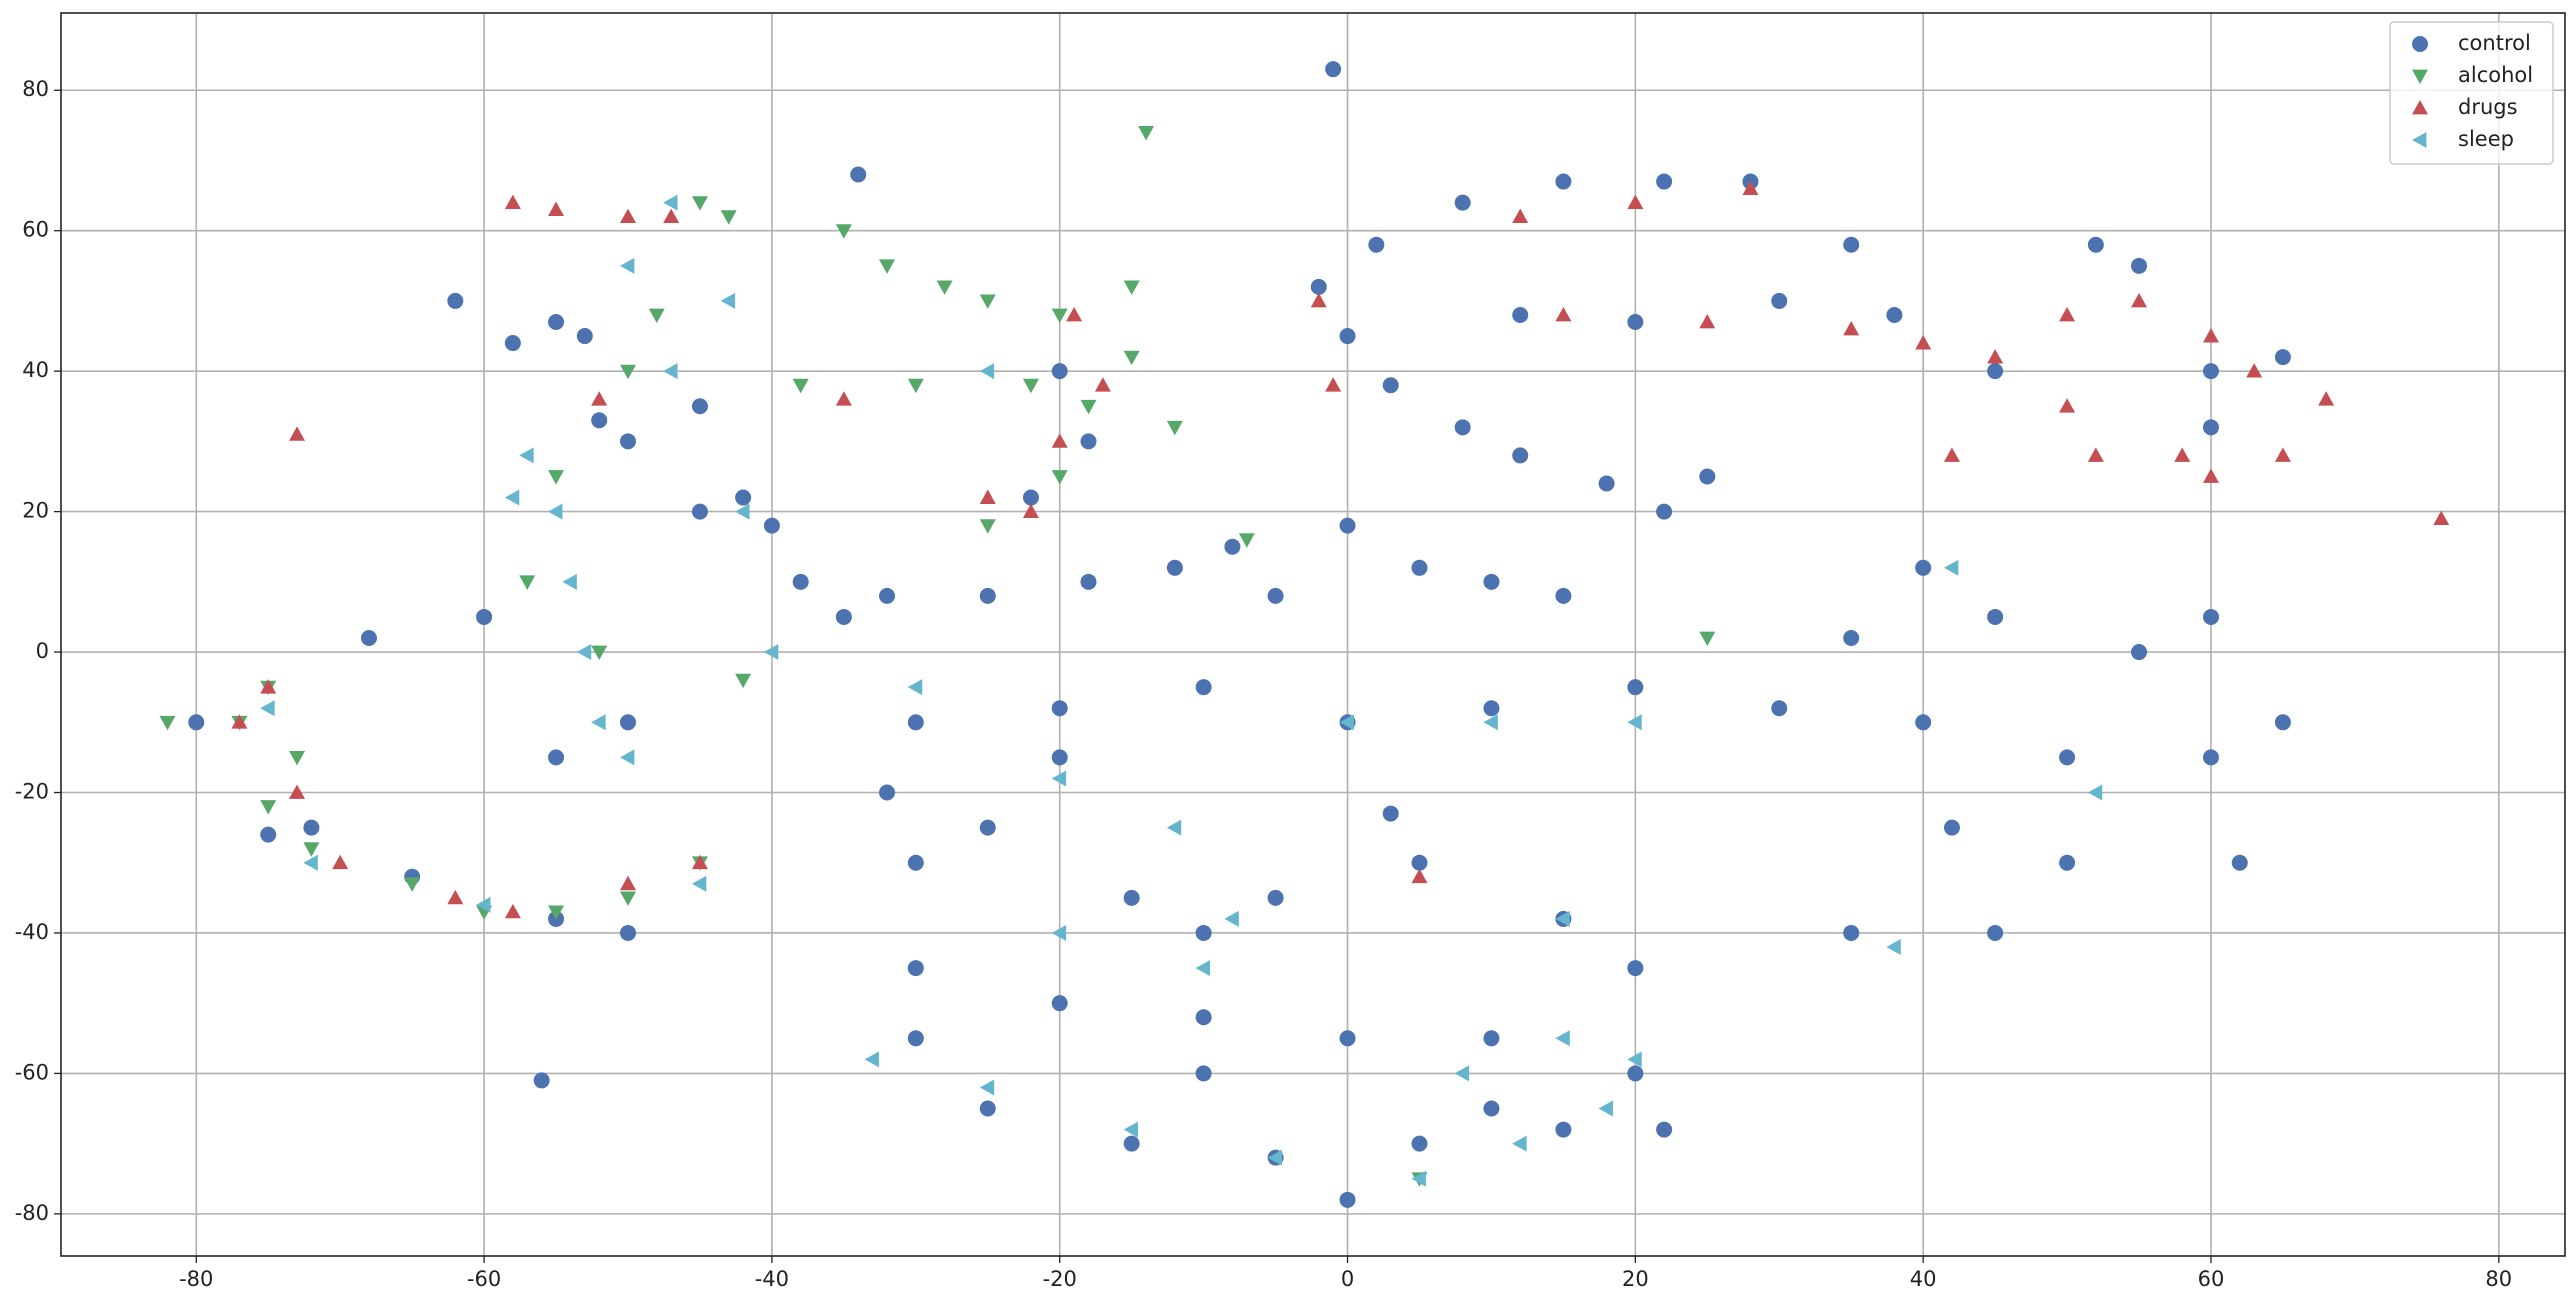 The width and height of the screenshot is (2568, 1296). Describe the element at coordinates (1635, 1279) in the screenshot. I see `x-tick-label: 20` at that location.